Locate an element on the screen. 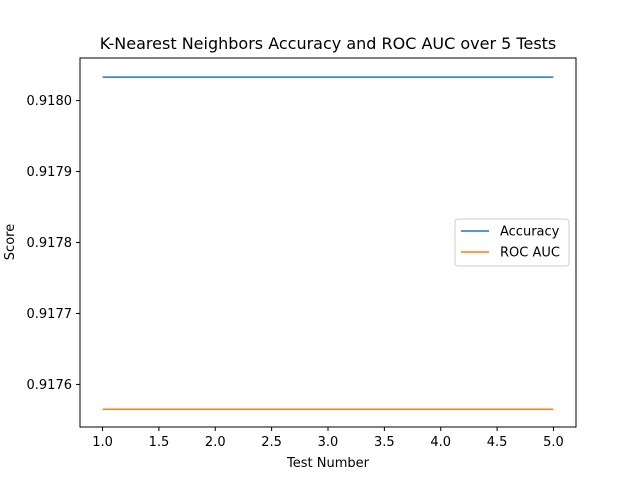  x-tick-label: 2.0 is located at coordinates (215, 442).